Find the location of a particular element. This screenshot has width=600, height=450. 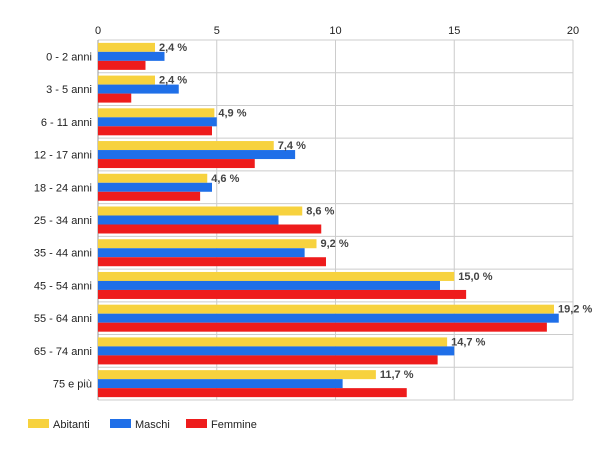

legend-item-femmine: Femmine is located at coordinates (221, 425).